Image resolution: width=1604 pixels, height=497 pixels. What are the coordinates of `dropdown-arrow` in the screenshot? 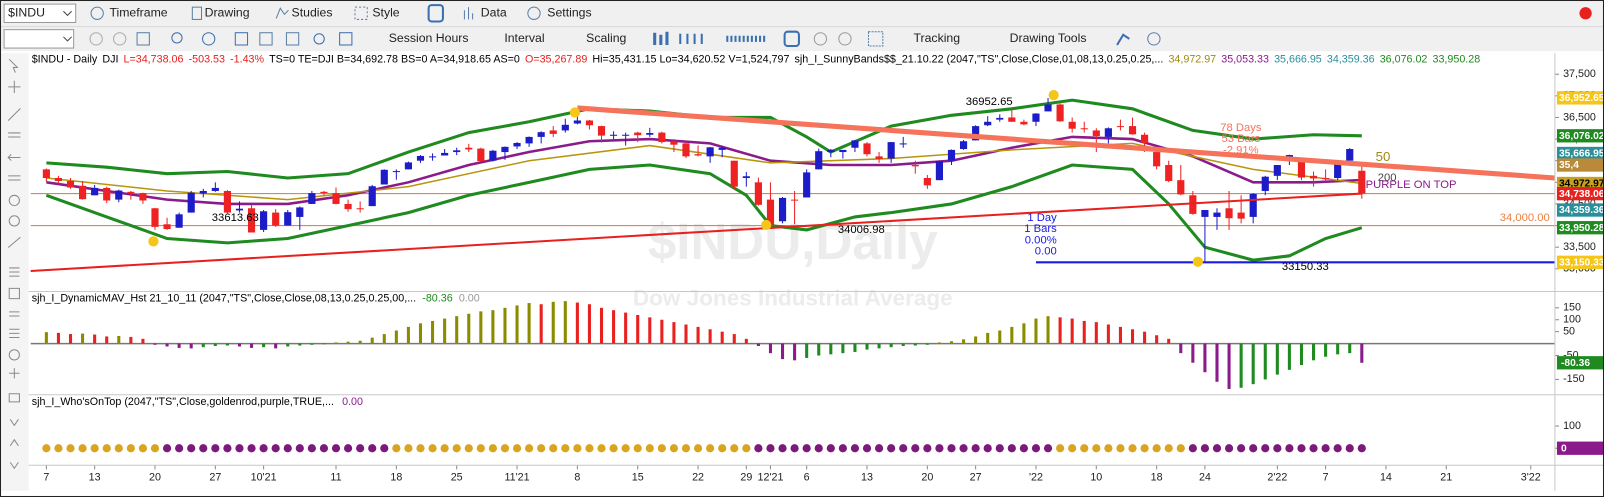 It's located at (67, 13).